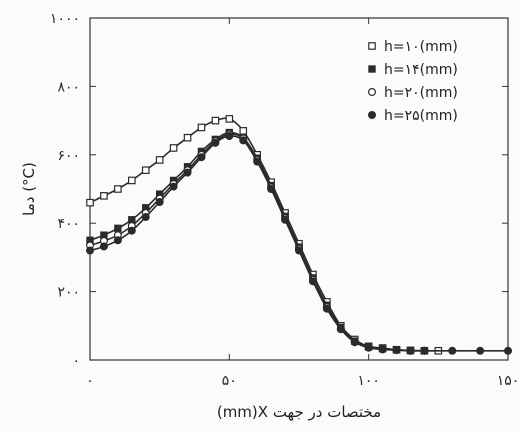  Describe the element at coordinates (29, 189) in the screenshot. I see `y-axis-title: دما (°C)` at that location.